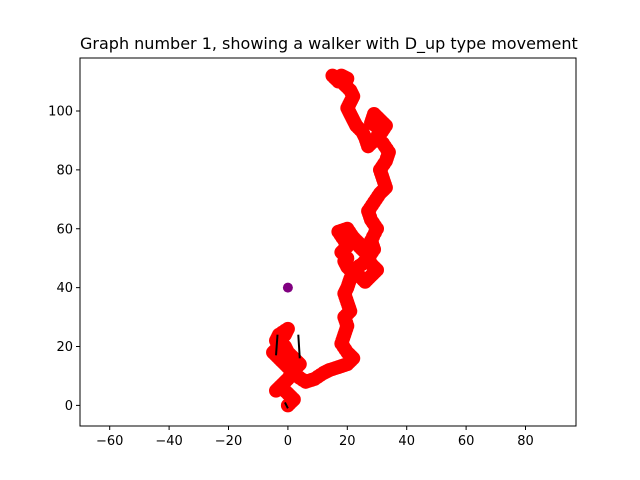 The width and height of the screenshot is (640, 480). I want to click on x-tick-label: 80, so click(525, 441).